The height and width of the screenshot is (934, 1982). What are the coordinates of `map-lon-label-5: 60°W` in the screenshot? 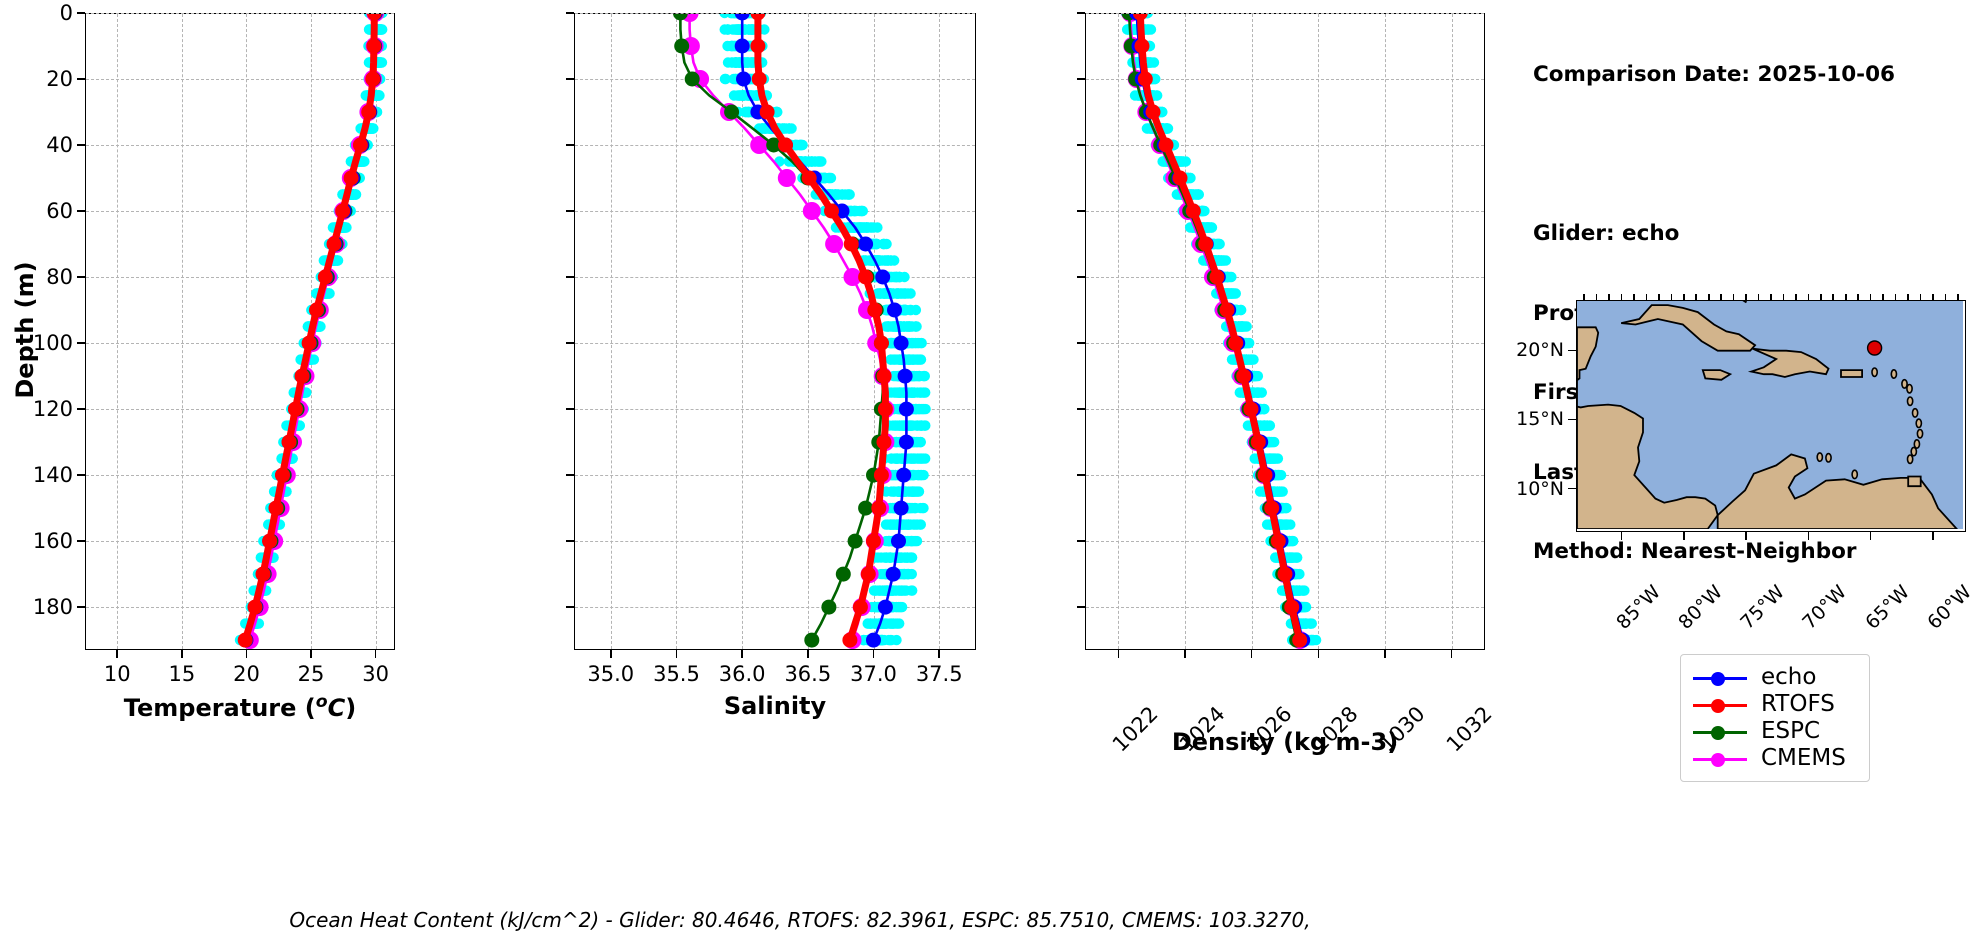 It's located at (1949, 607).